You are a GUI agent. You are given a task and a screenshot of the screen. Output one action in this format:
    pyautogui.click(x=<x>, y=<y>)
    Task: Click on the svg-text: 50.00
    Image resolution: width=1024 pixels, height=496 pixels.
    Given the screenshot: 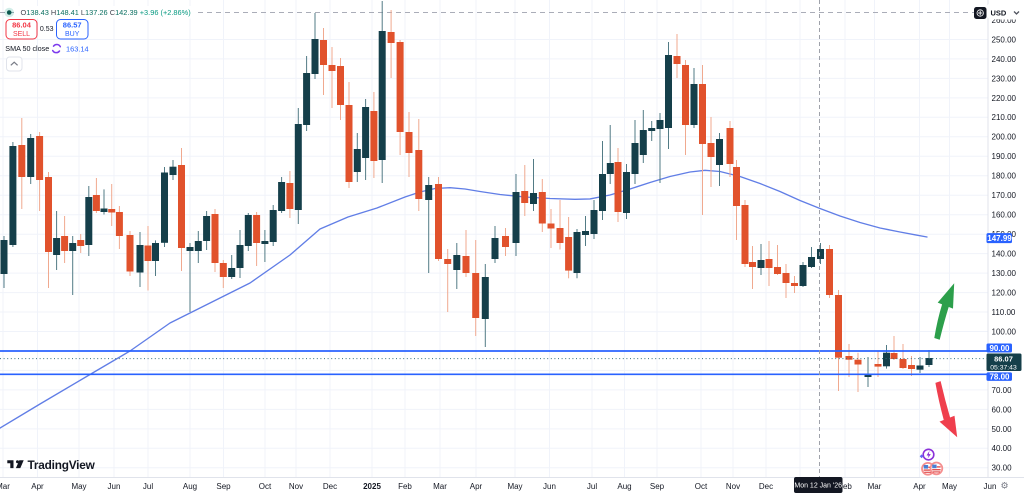 What is the action you would take?
    pyautogui.click(x=1002, y=429)
    